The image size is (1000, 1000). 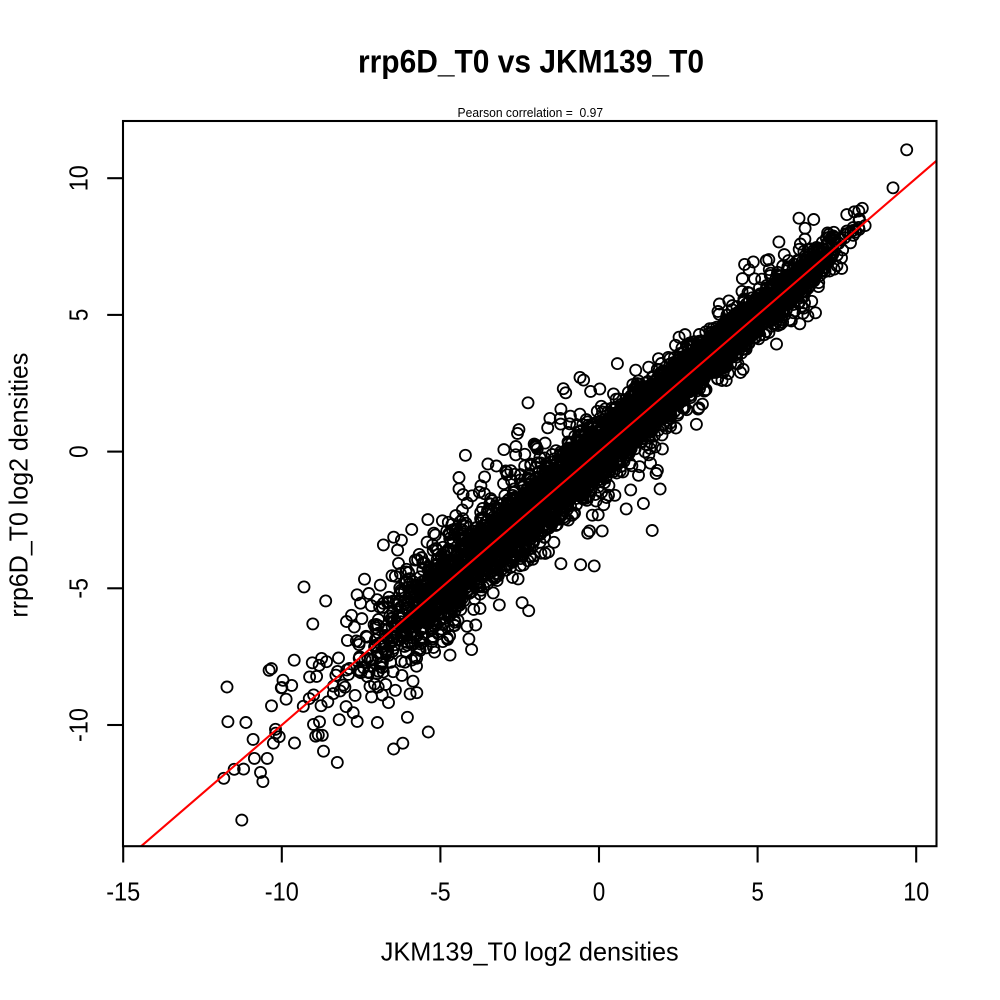 What do you see at coordinates (531, 112) in the screenshot?
I see `svg-text: Pearson correlation = 0.97` at bounding box center [531, 112].